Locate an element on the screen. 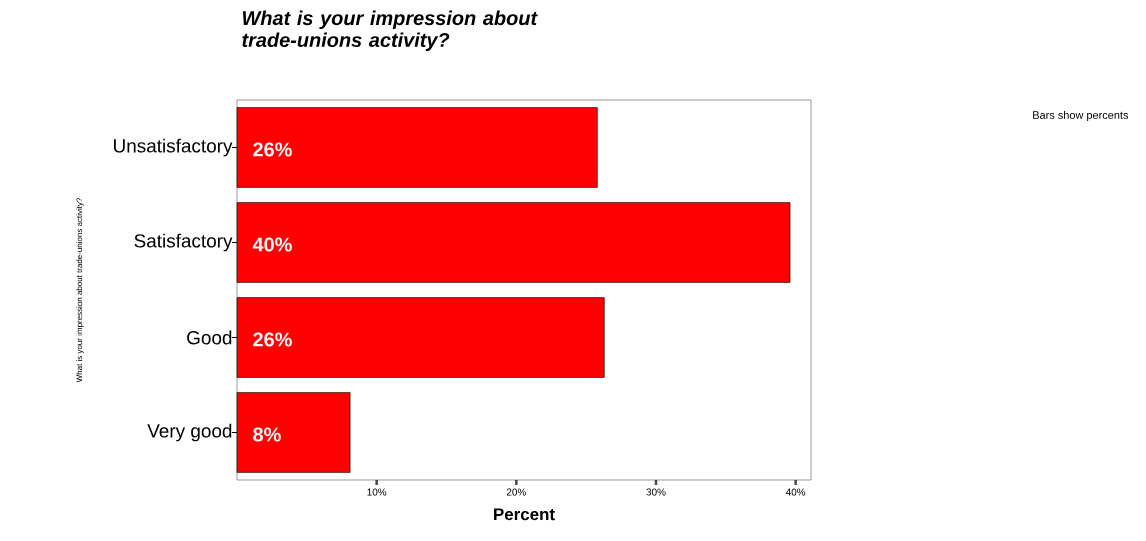  x-tick-label: 20% is located at coordinates (516, 492).